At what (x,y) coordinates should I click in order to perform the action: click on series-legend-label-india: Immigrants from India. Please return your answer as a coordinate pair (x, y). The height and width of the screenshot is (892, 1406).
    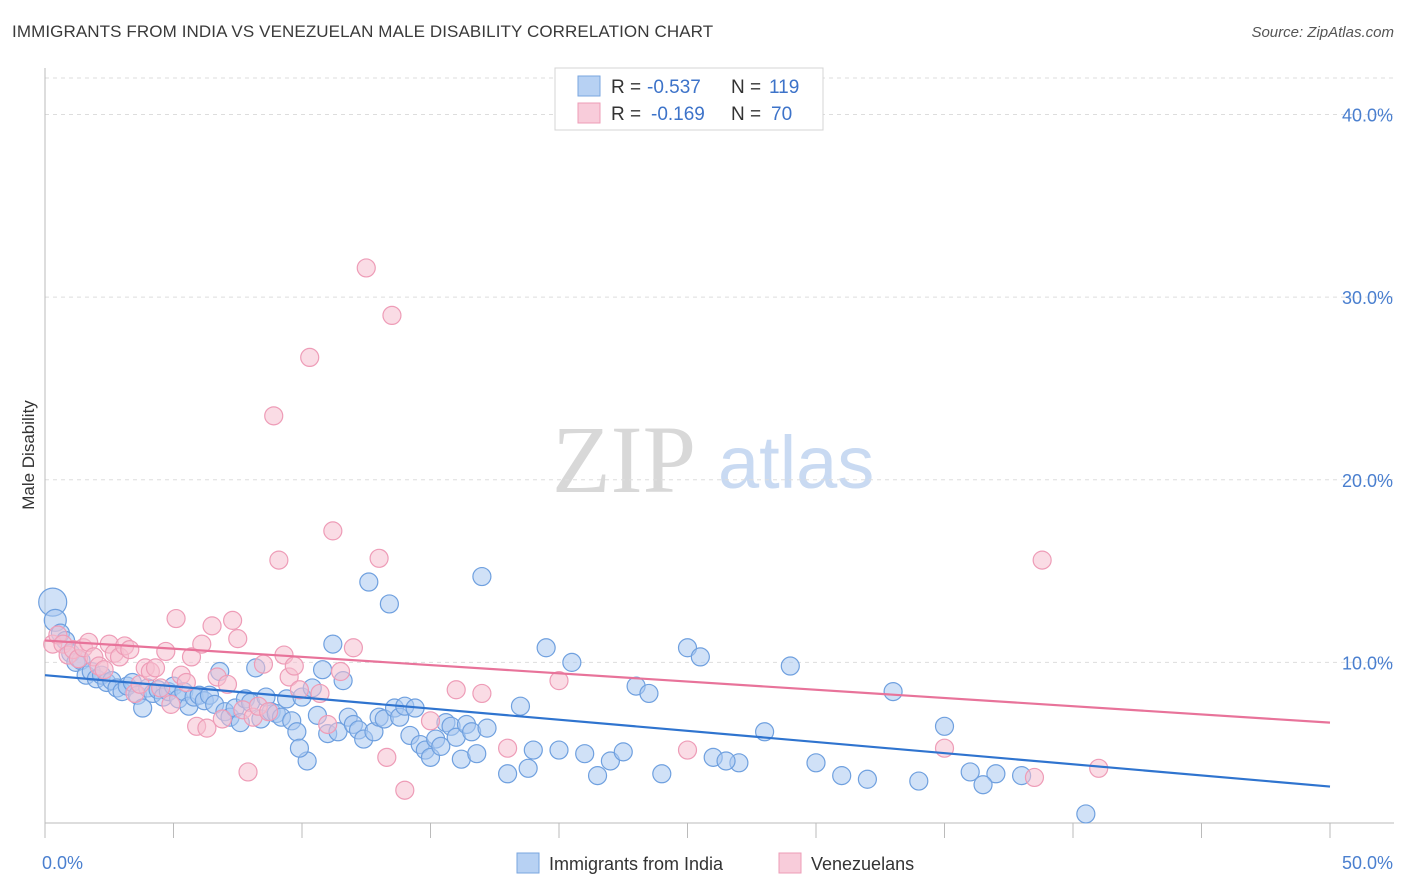
    Looking at the image, I should click on (636, 864).